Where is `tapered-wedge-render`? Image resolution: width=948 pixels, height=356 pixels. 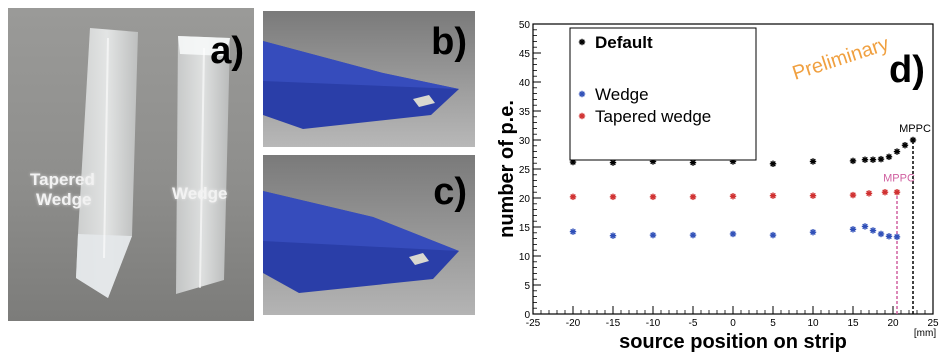 tapered-wedge-render is located at coordinates (369, 235).